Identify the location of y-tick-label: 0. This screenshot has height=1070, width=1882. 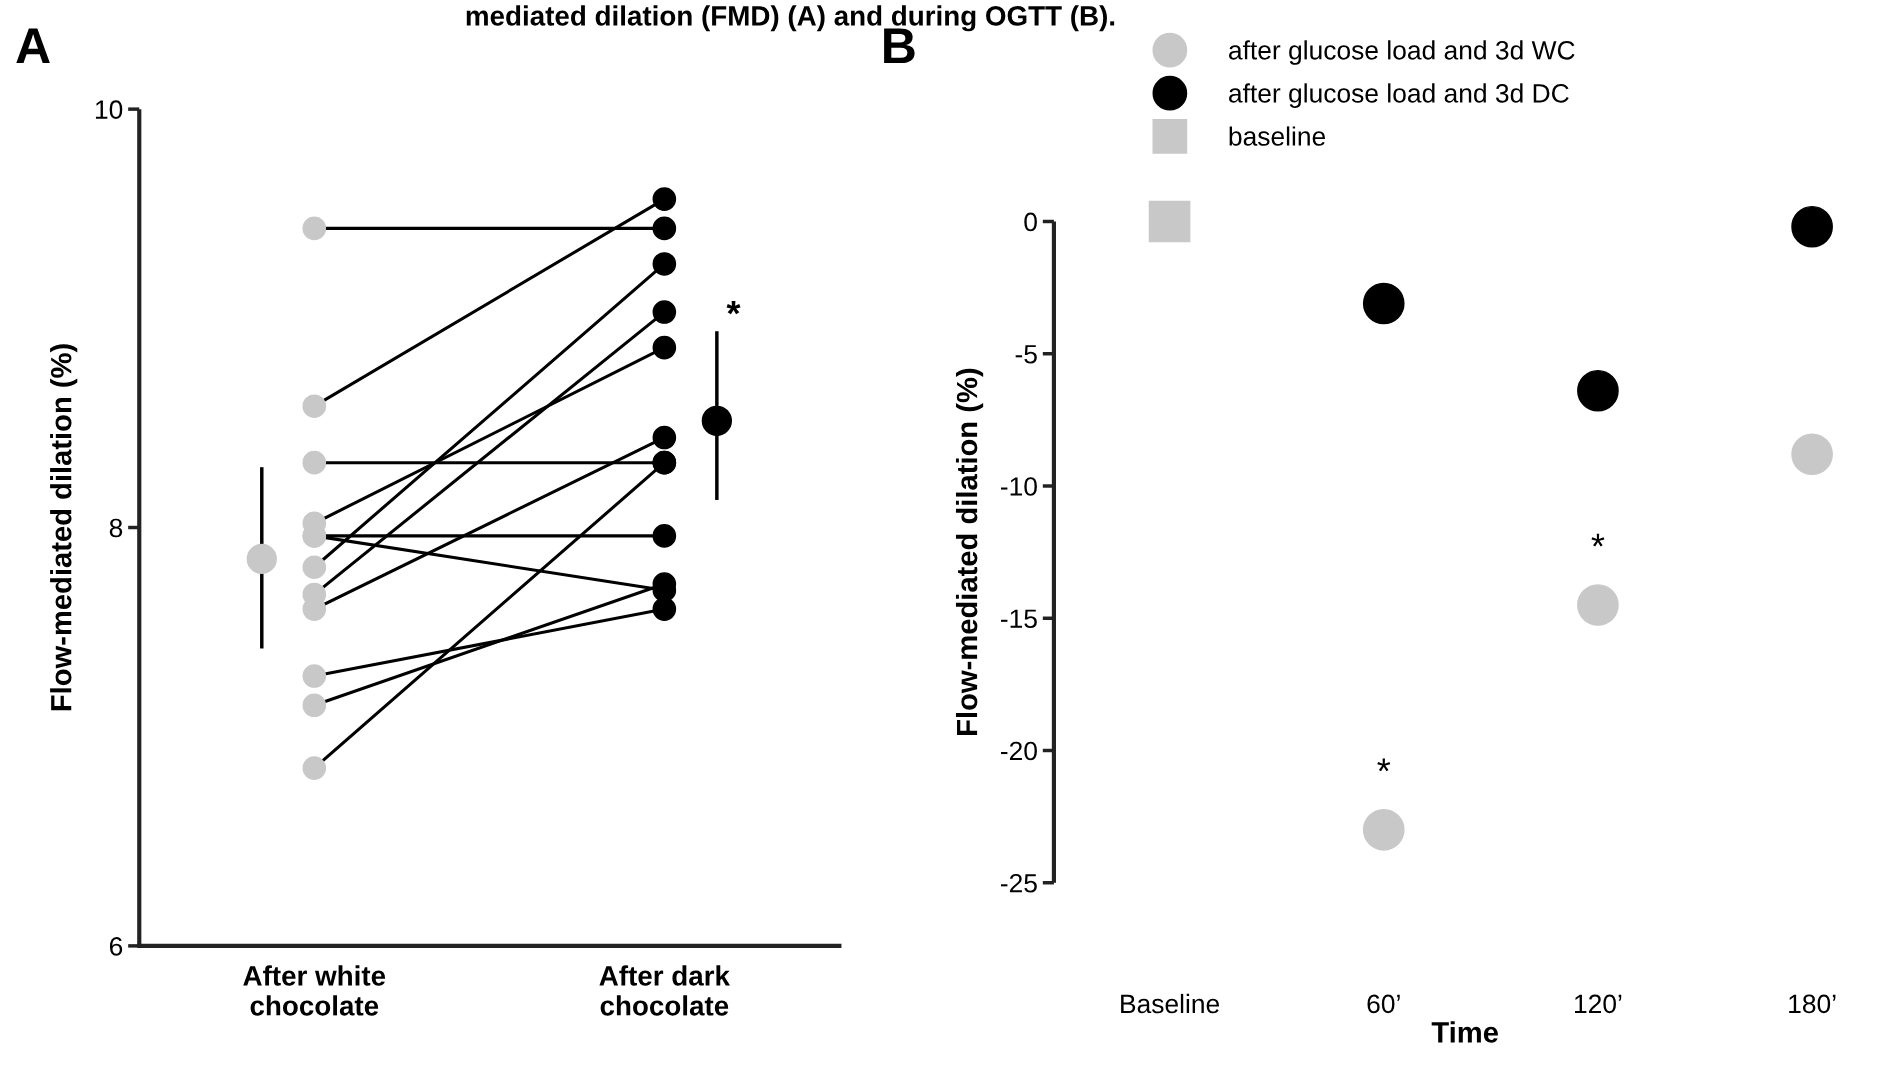
(1030, 222).